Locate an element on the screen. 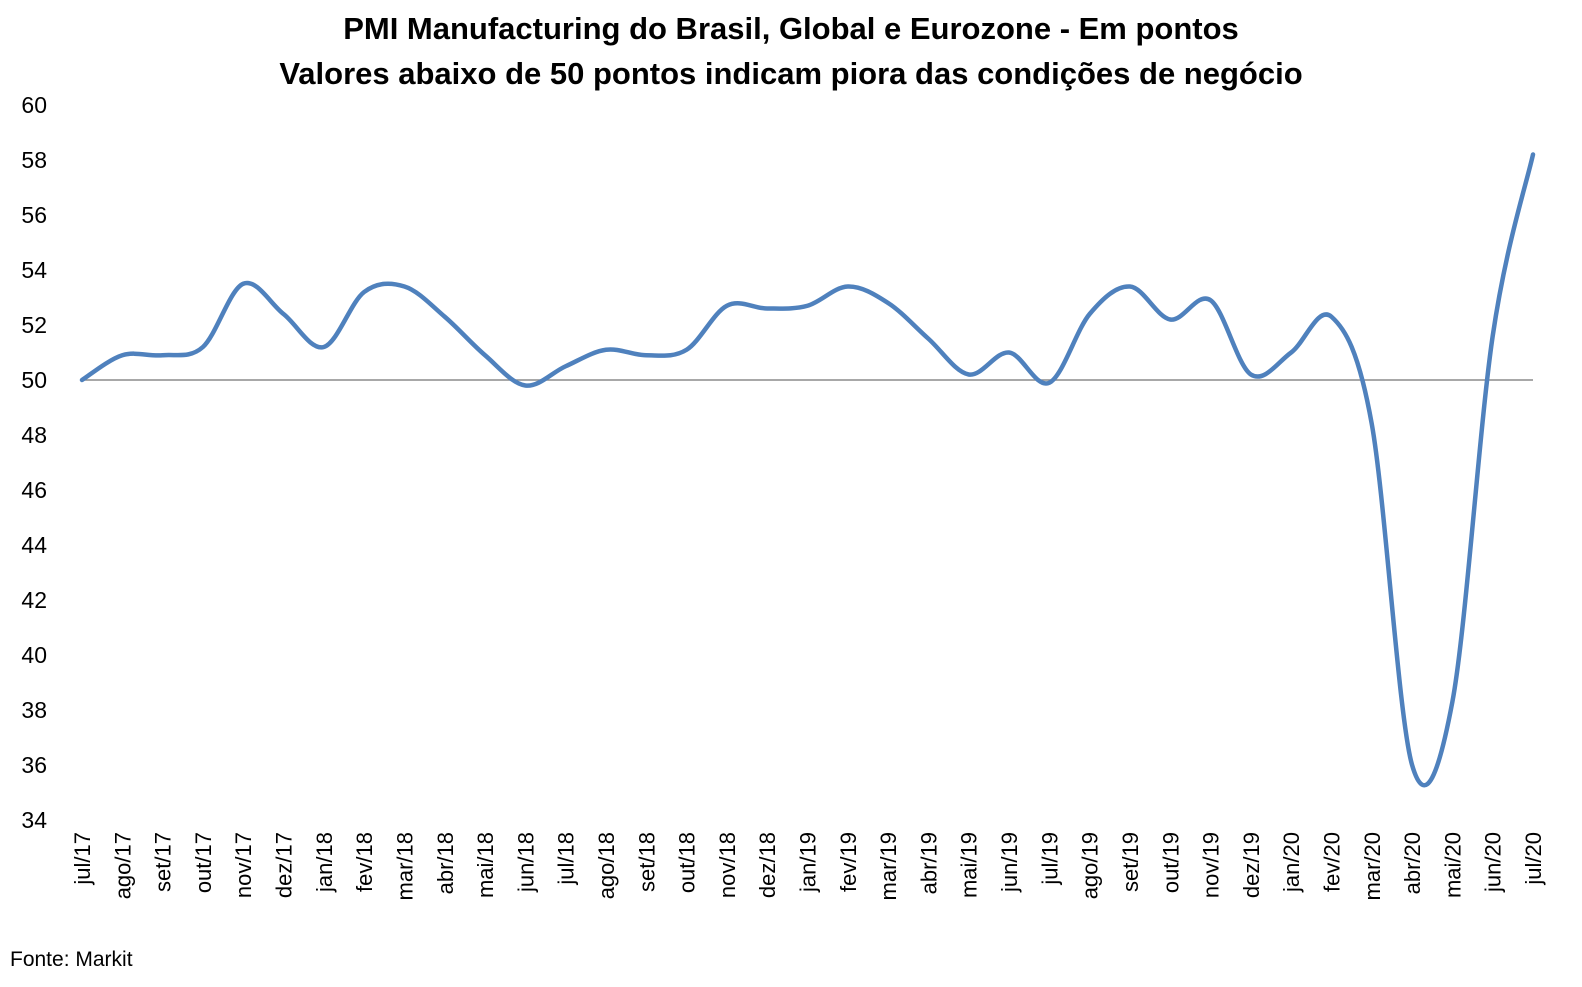 The height and width of the screenshot is (987, 1582). source-note: Fonte: Markit is located at coordinates (71, 959).